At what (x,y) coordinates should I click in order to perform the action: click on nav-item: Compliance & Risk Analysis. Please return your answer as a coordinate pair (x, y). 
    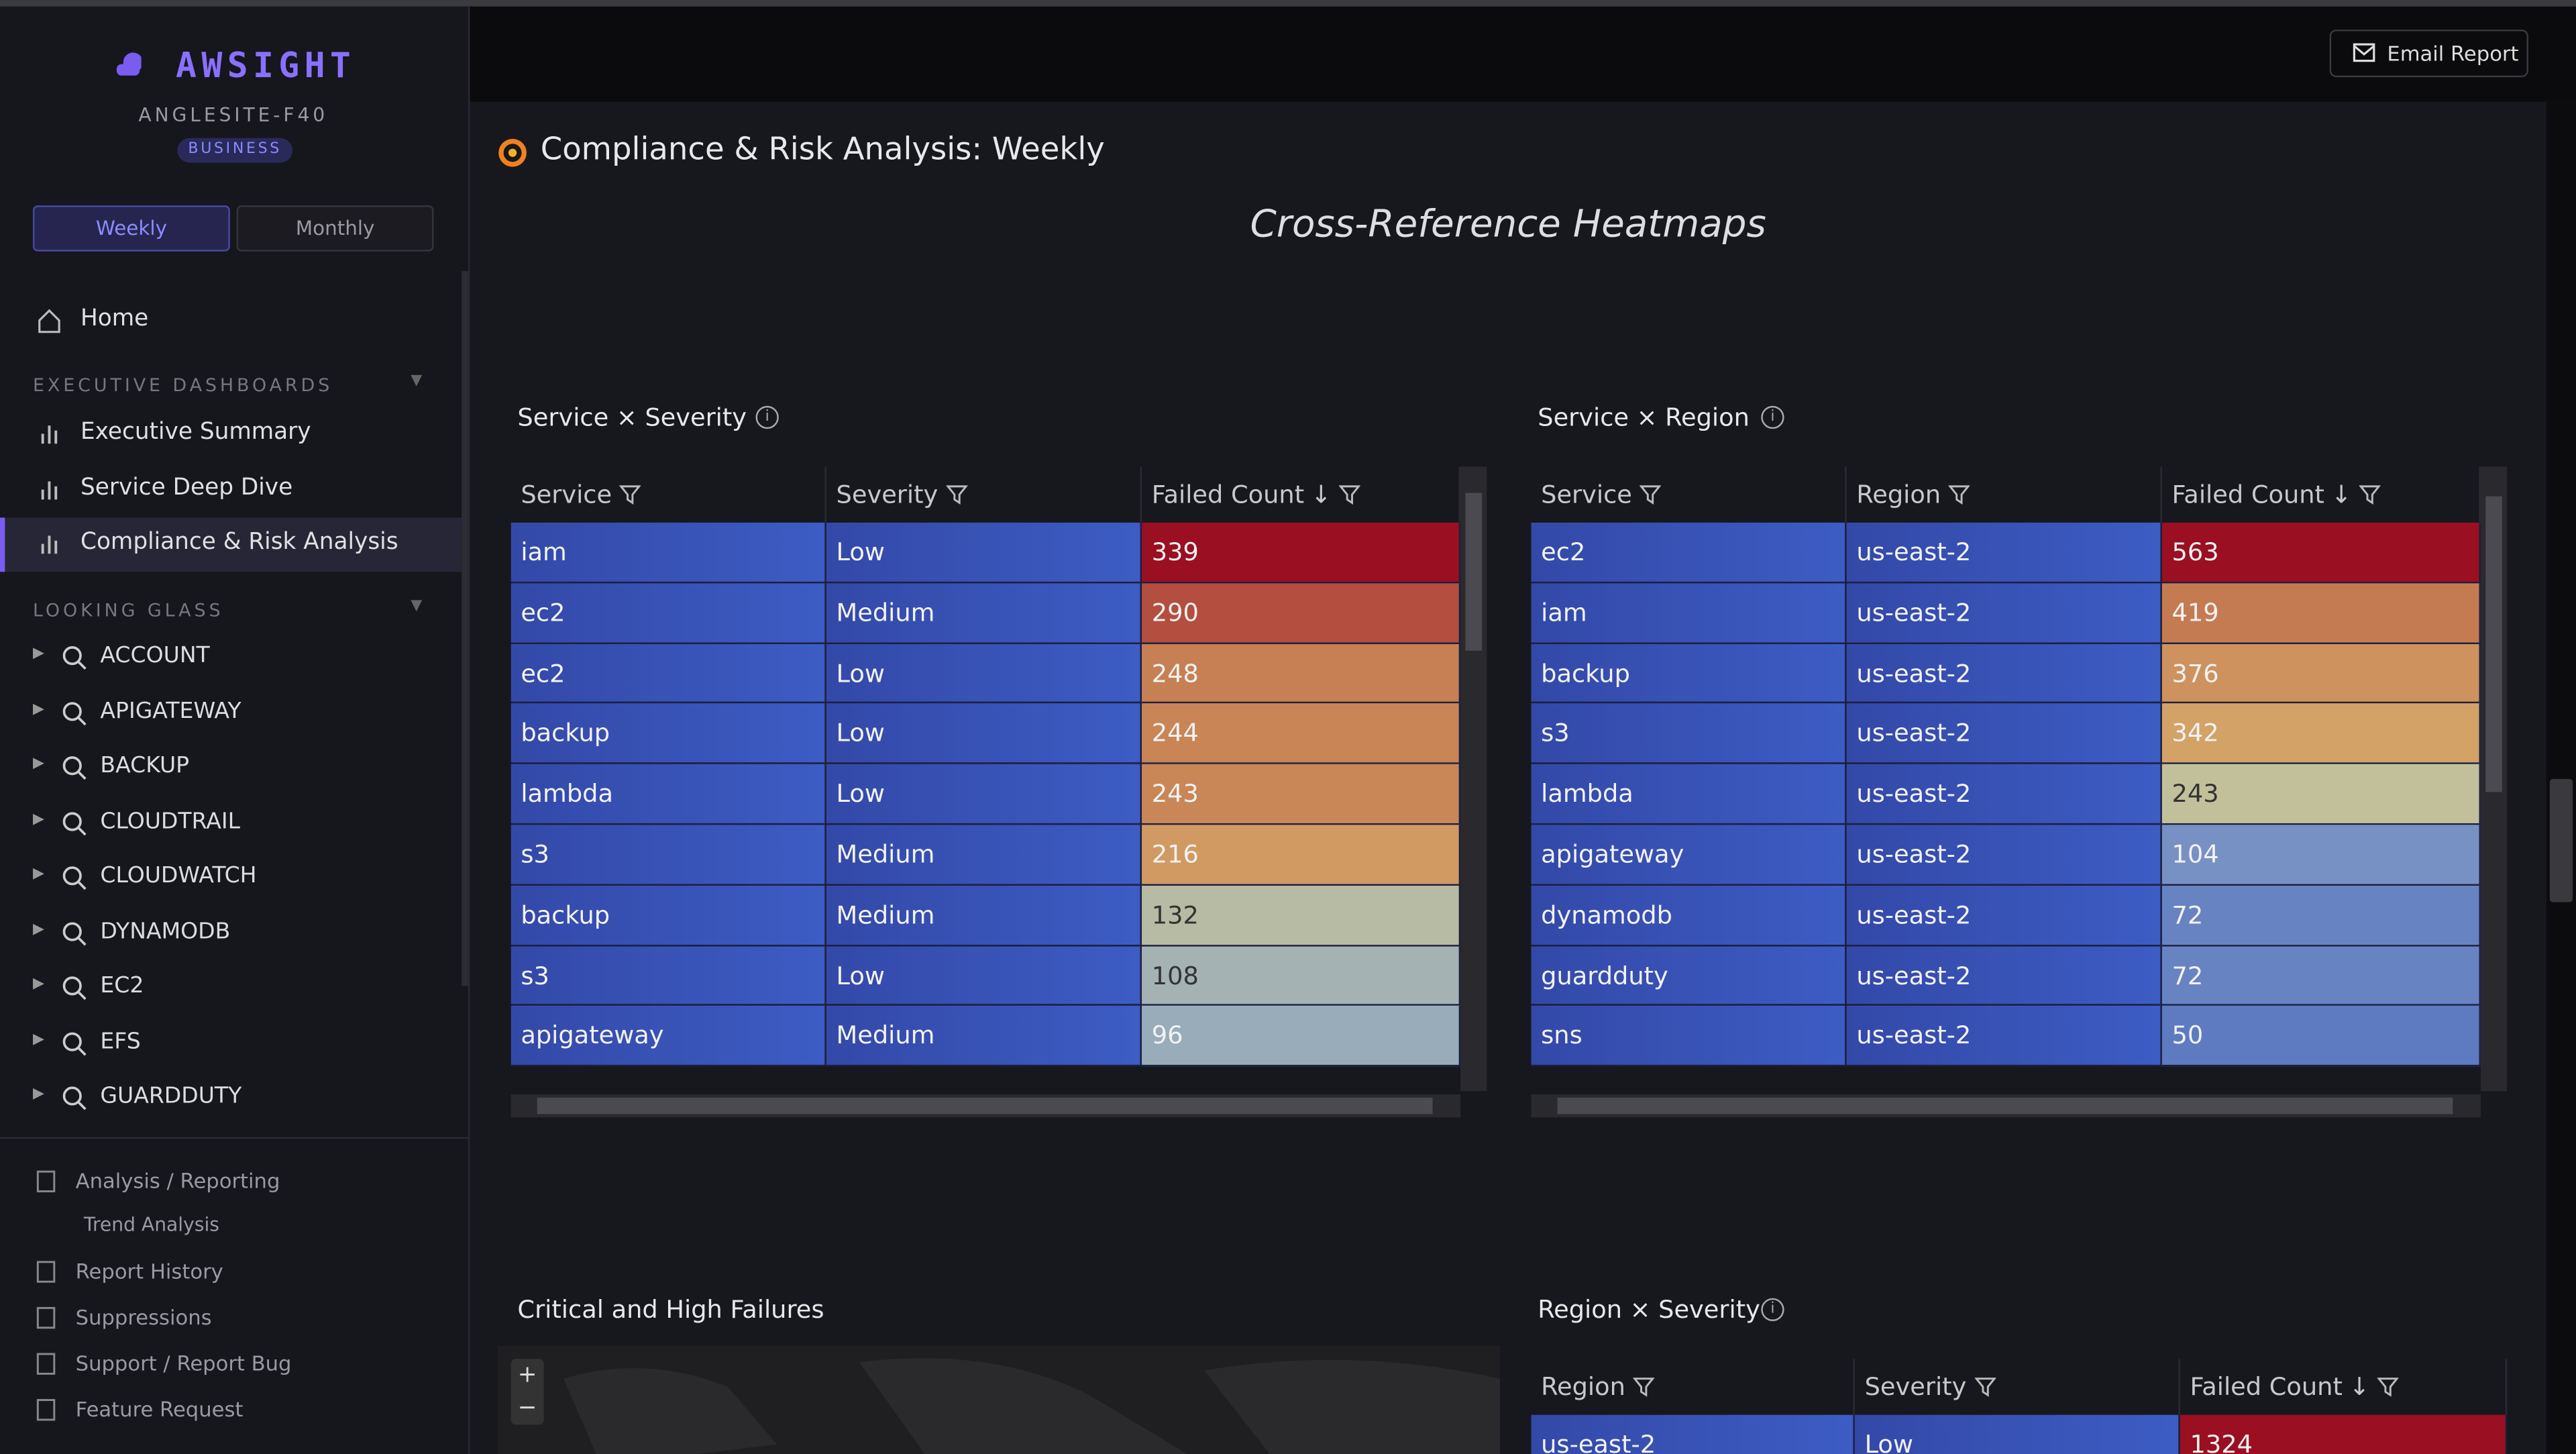
    Looking at the image, I should click on (239, 543).